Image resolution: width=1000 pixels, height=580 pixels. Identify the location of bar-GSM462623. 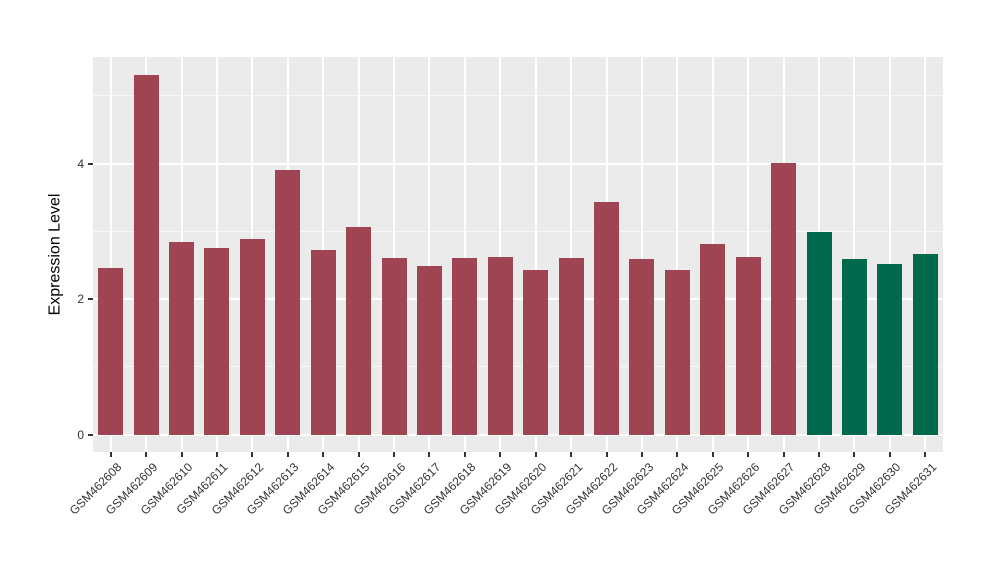
(642, 347).